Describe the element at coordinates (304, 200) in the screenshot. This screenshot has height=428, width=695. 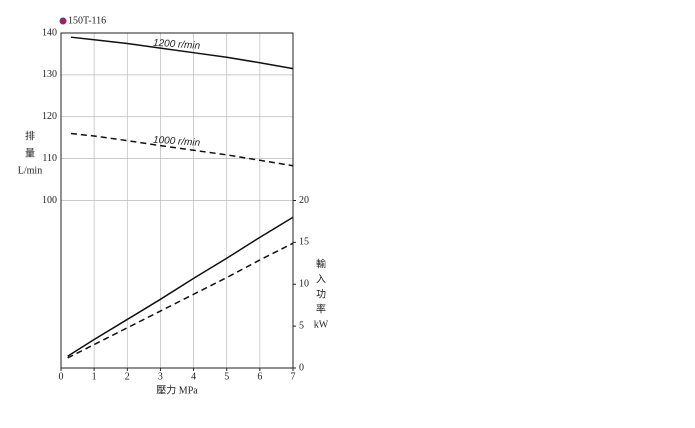
I see `y2-tick-label: 20` at that location.